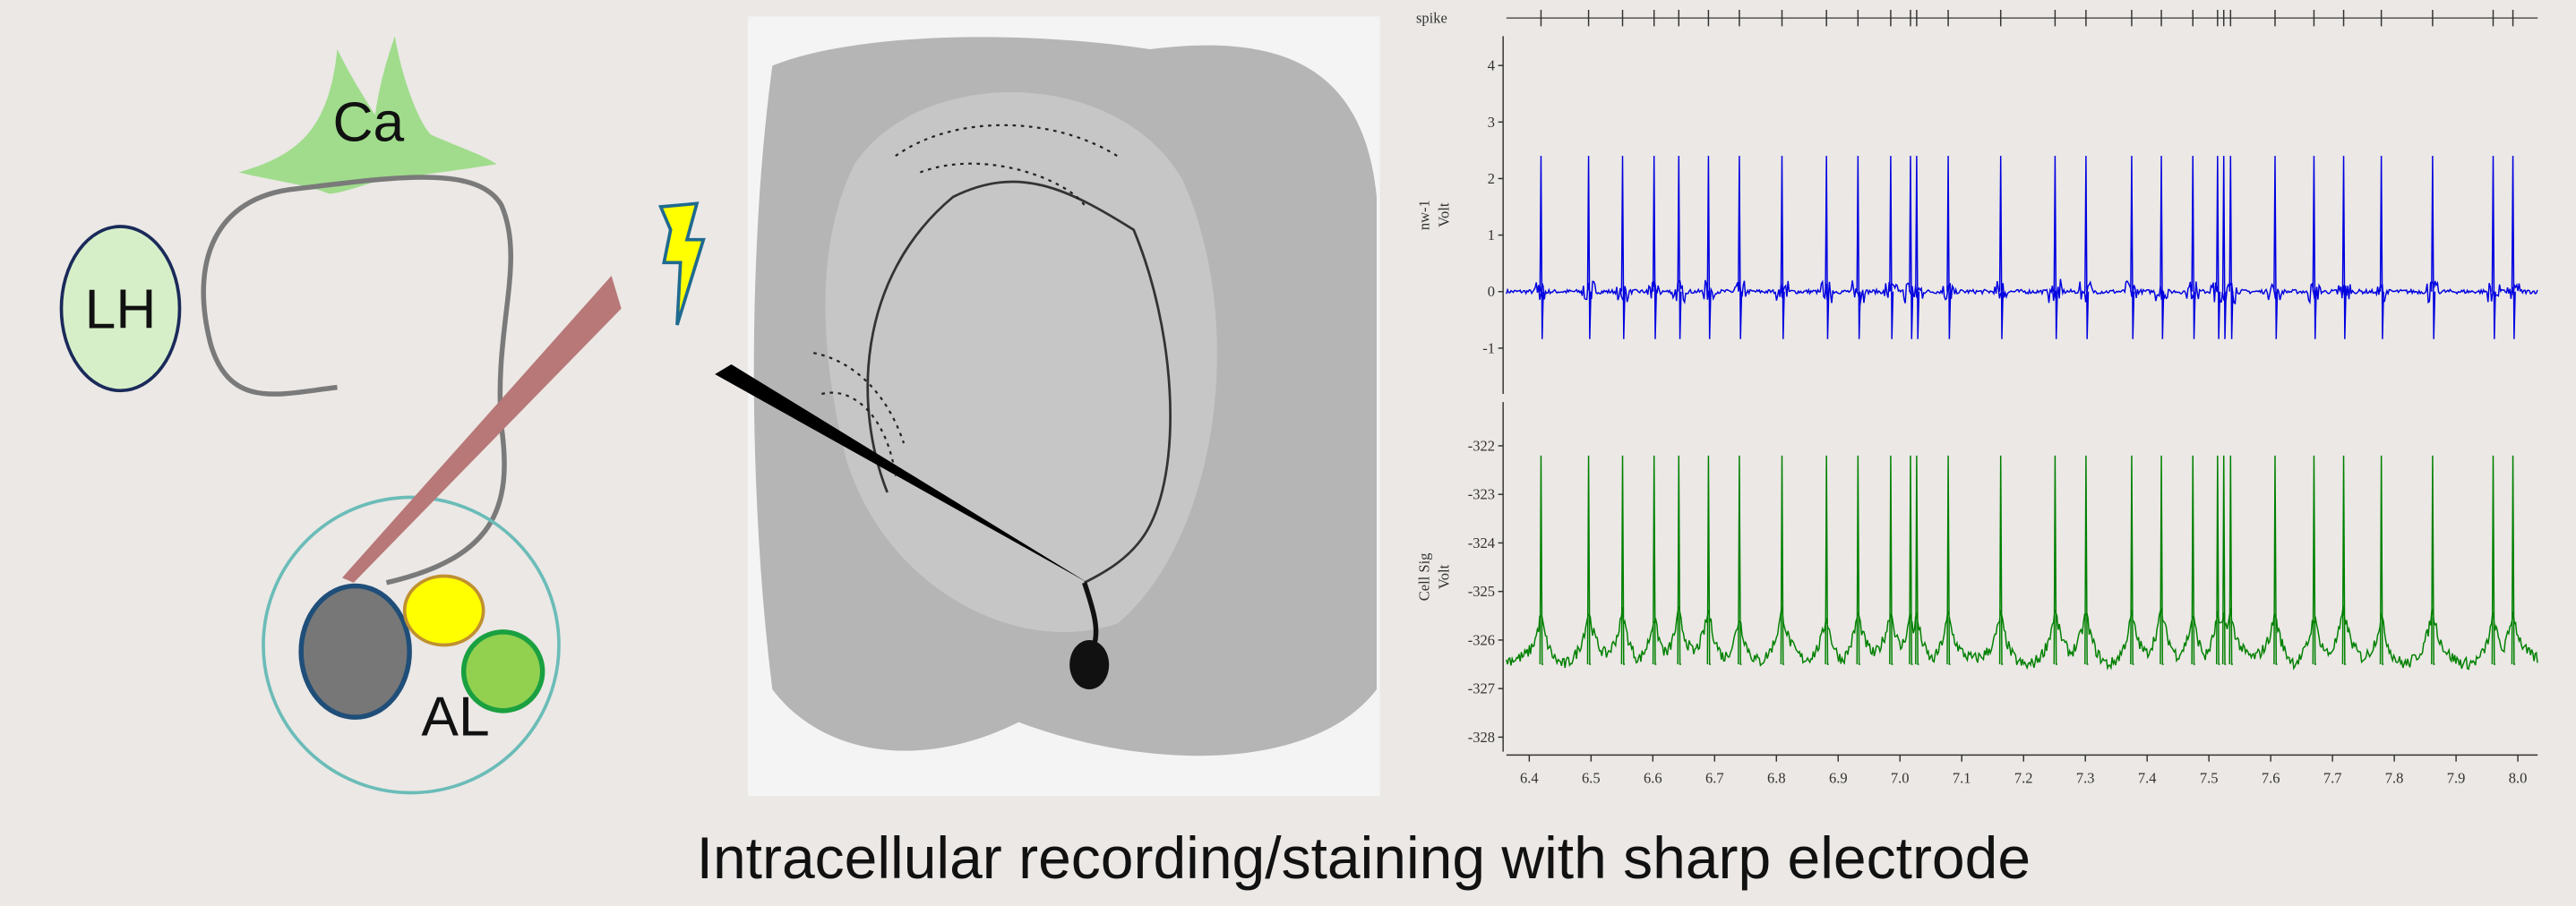 The image size is (2576, 906). What do you see at coordinates (1089, 664) in the screenshot?
I see `cell-body` at bounding box center [1089, 664].